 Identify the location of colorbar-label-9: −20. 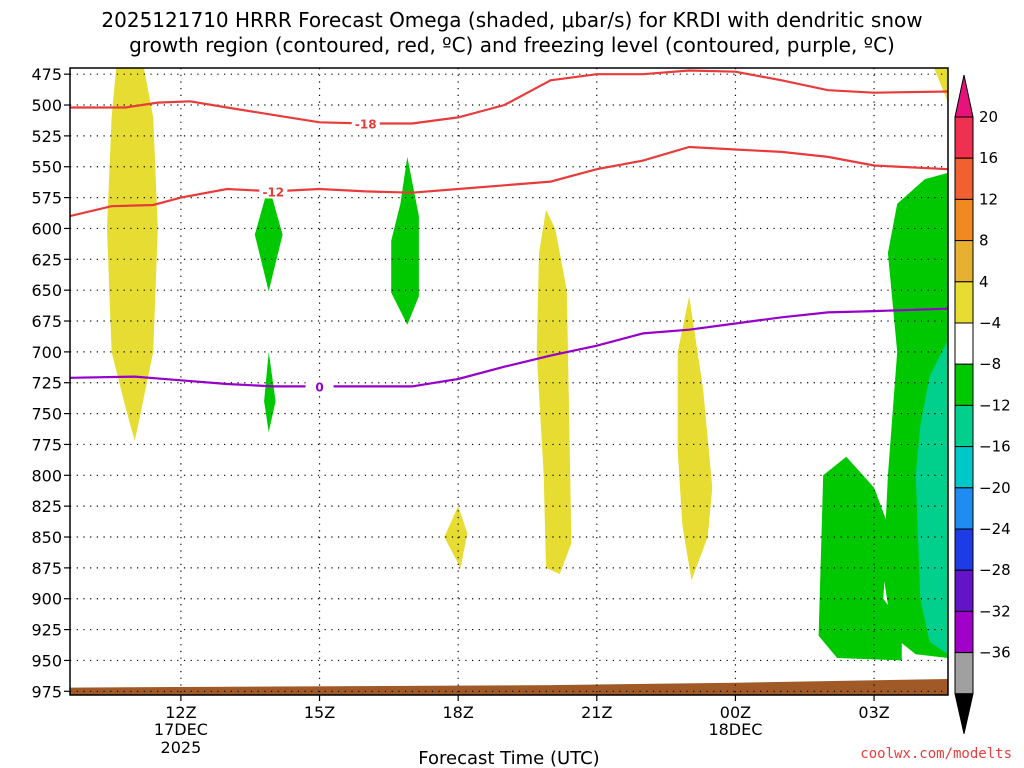
(995, 488).